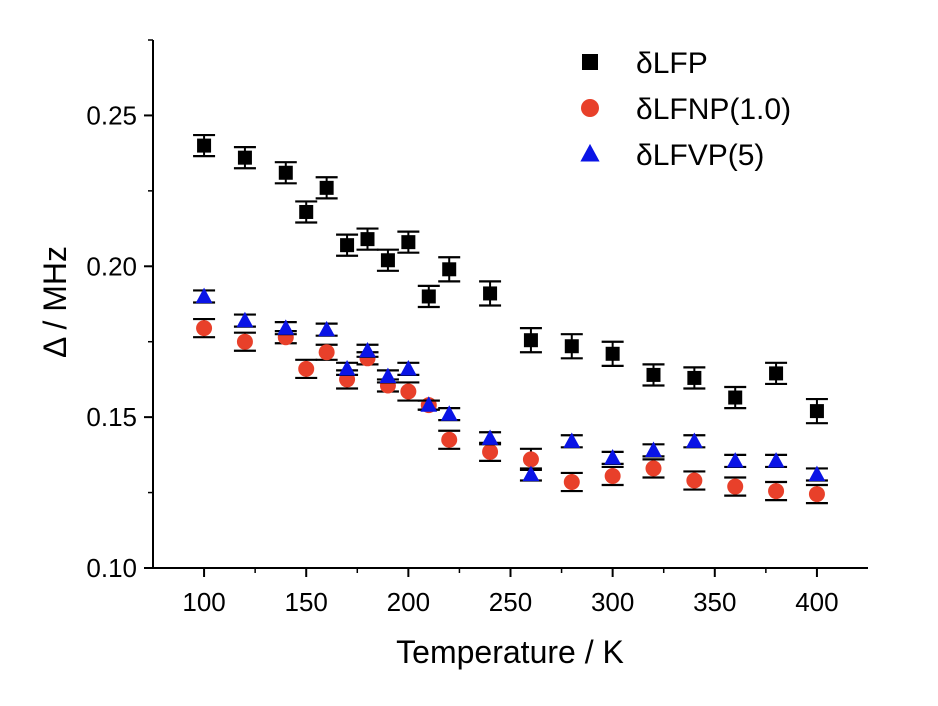 The height and width of the screenshot is (706, 938). I want to click on x-tick-label: 400, so click(816, 602).